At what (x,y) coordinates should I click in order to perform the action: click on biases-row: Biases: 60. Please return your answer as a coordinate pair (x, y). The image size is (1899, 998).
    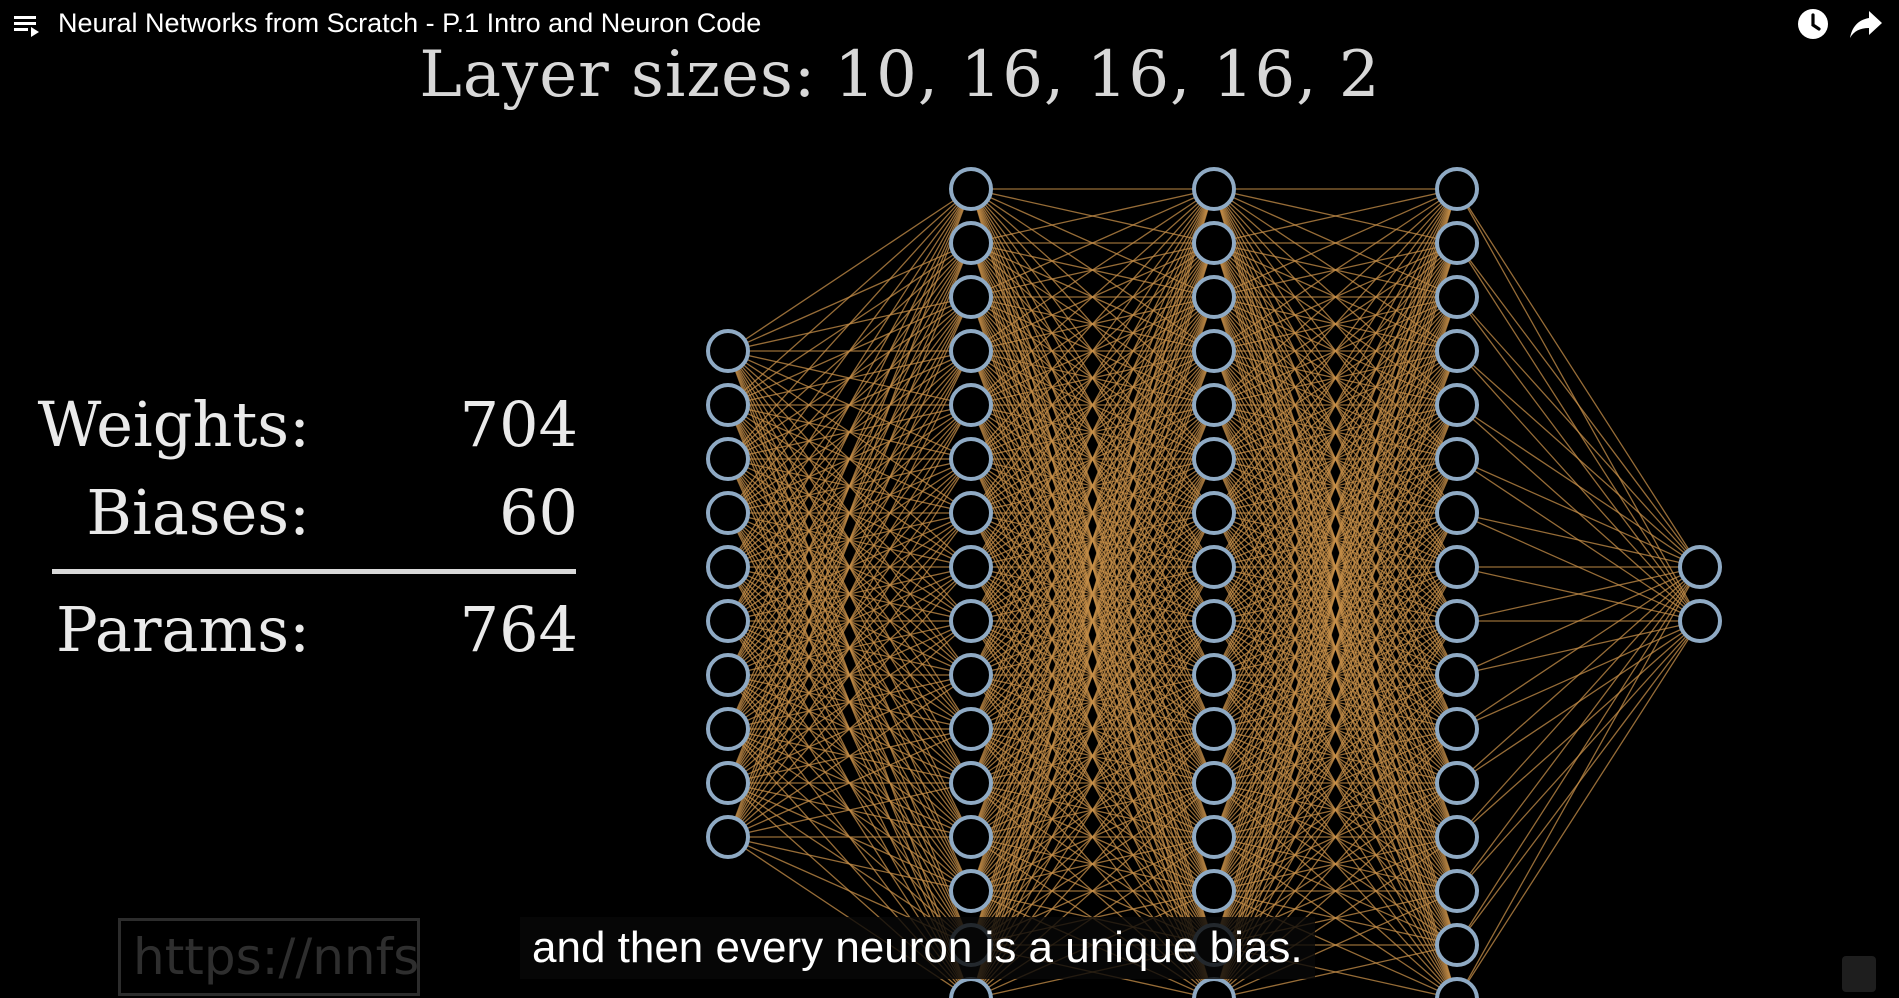
    Looking at the image, I should click on (315, 516).